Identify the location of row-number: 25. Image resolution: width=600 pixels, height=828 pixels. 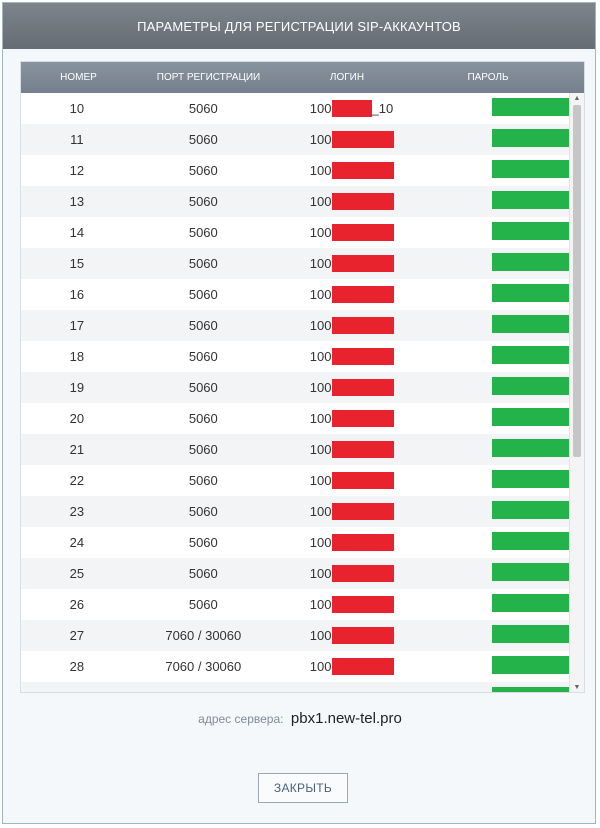
(77, 573).